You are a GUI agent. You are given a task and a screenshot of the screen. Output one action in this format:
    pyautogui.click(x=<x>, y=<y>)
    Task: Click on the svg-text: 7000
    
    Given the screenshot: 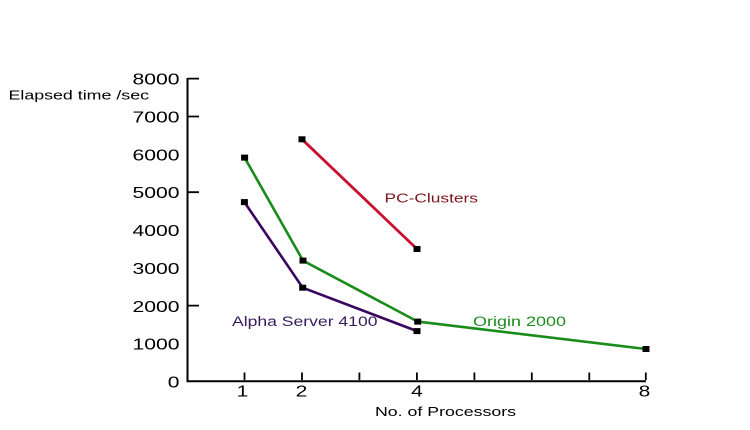 What is the action you would take?
    pyautogui.click(x=157, y=117)
    